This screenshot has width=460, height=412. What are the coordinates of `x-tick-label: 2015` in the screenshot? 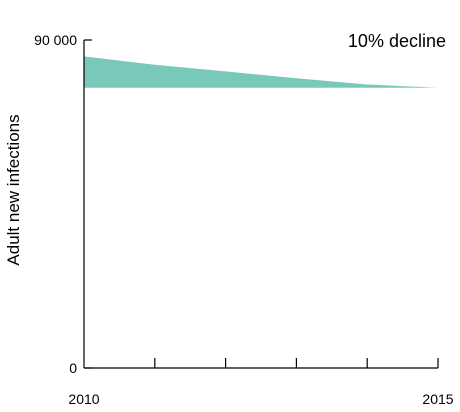 It's located at (437, 399).